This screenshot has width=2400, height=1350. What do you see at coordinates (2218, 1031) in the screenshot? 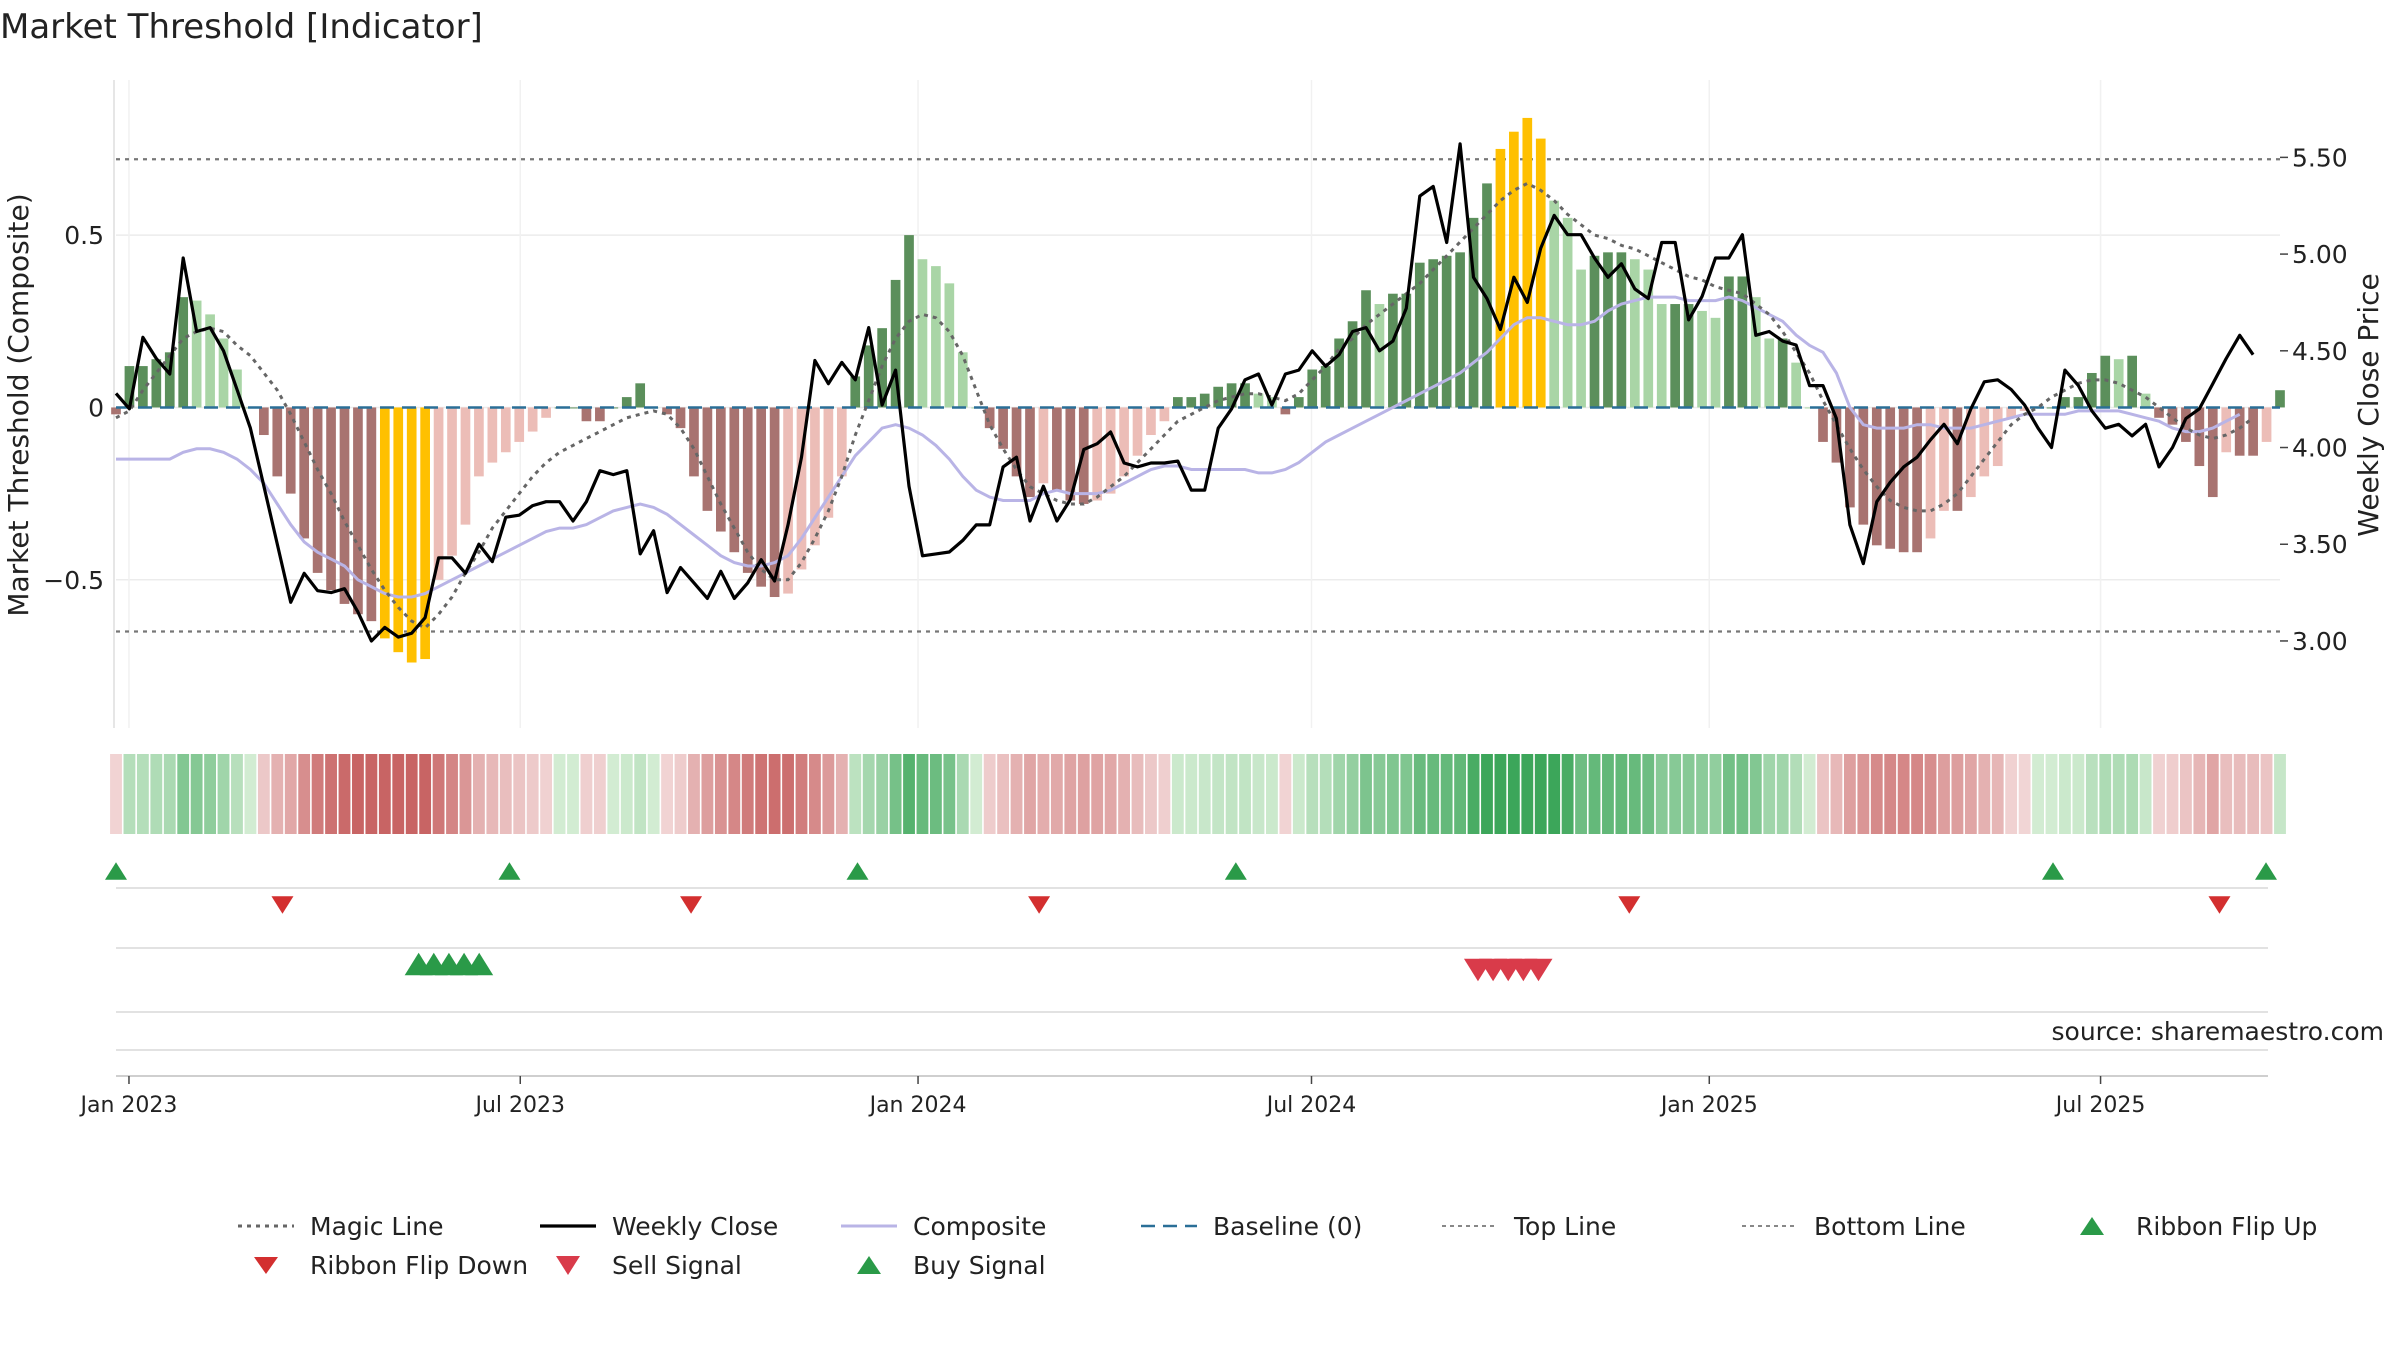
I see `source-note: source: sharemaestro.com` at bounding box center [2218, 1031].